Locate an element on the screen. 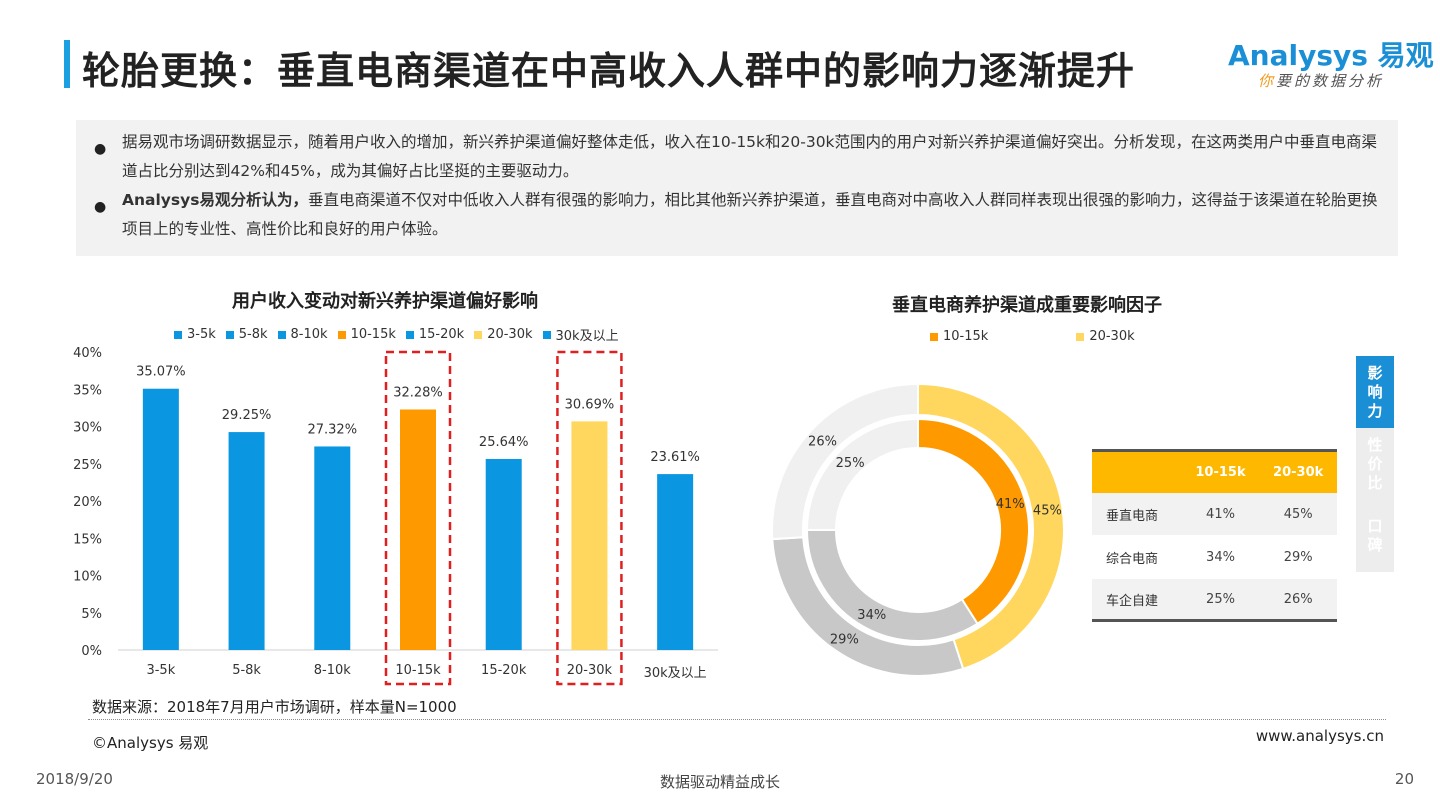 This screenshot has height=810, width=1440. footer-divider is located at coordinates (737, 719).